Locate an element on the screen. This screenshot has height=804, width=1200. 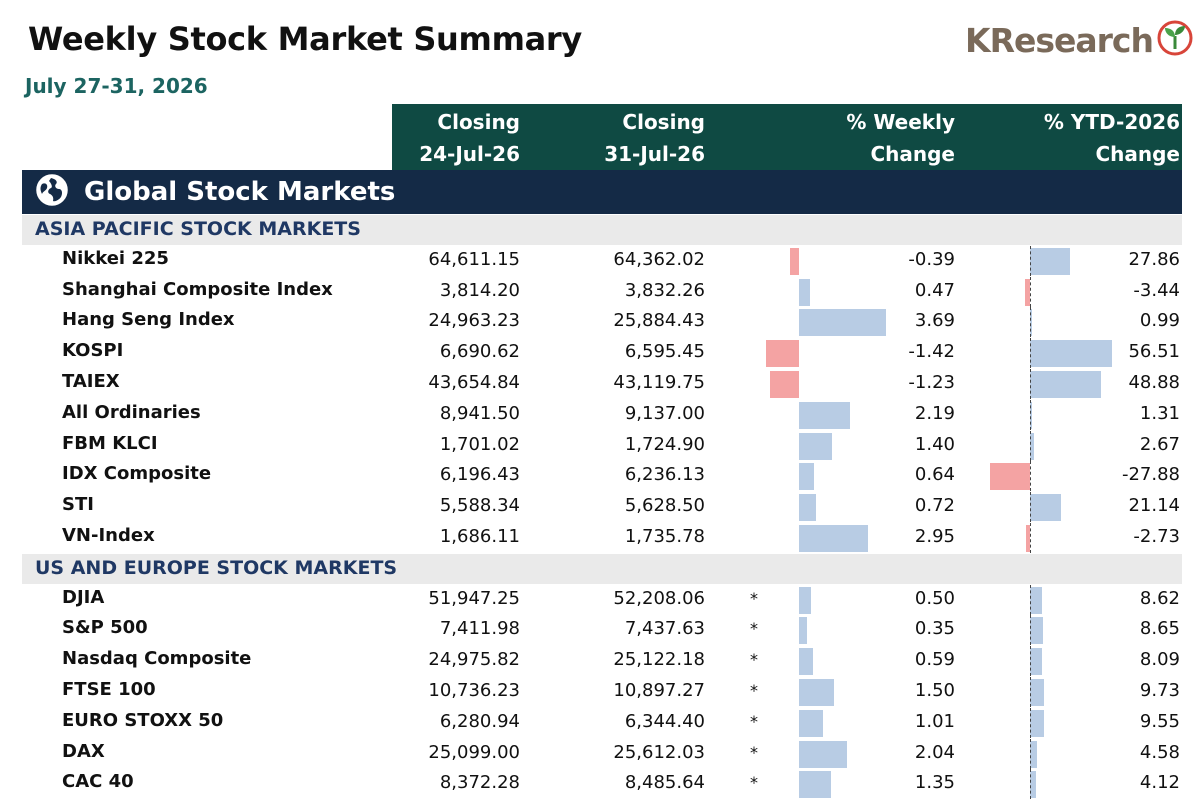
ytd-change-value: 2.67 is located at coordinates (1159, 444).